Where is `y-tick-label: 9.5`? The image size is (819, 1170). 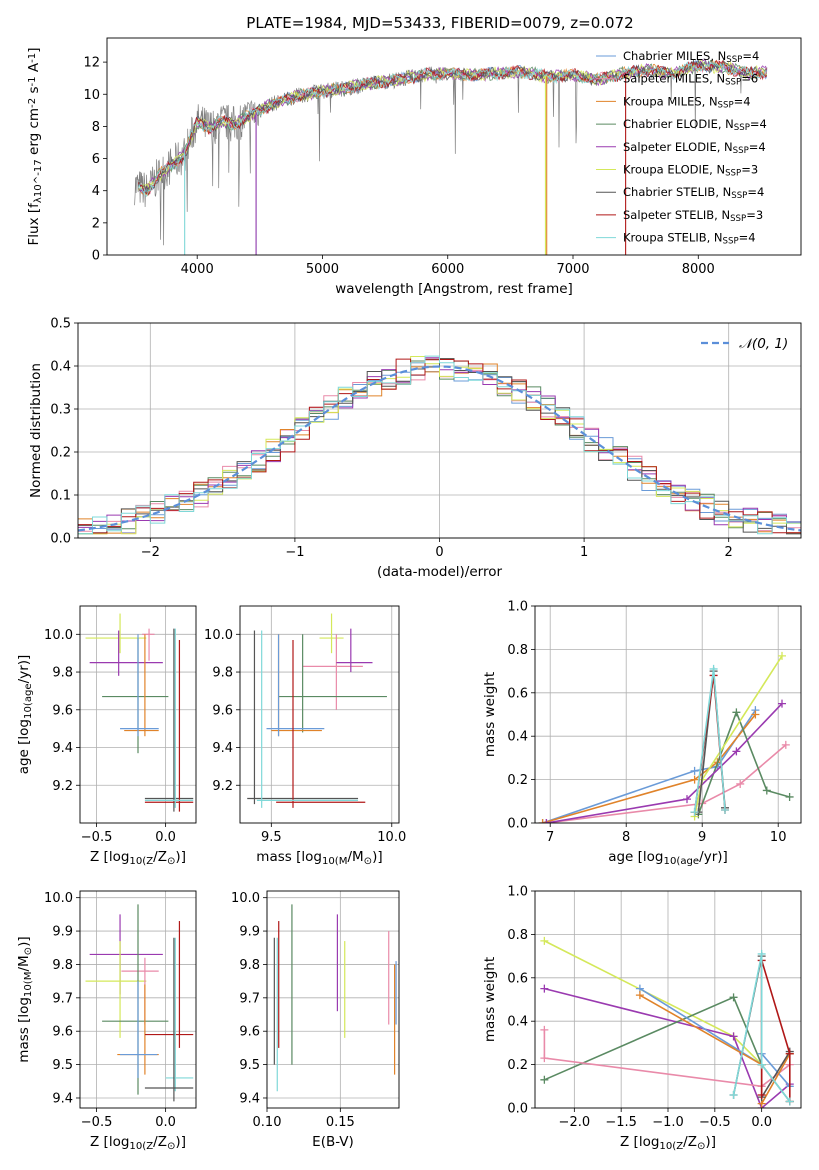
y-tick-label: 9.5 is located at coordinates (249, 1065).